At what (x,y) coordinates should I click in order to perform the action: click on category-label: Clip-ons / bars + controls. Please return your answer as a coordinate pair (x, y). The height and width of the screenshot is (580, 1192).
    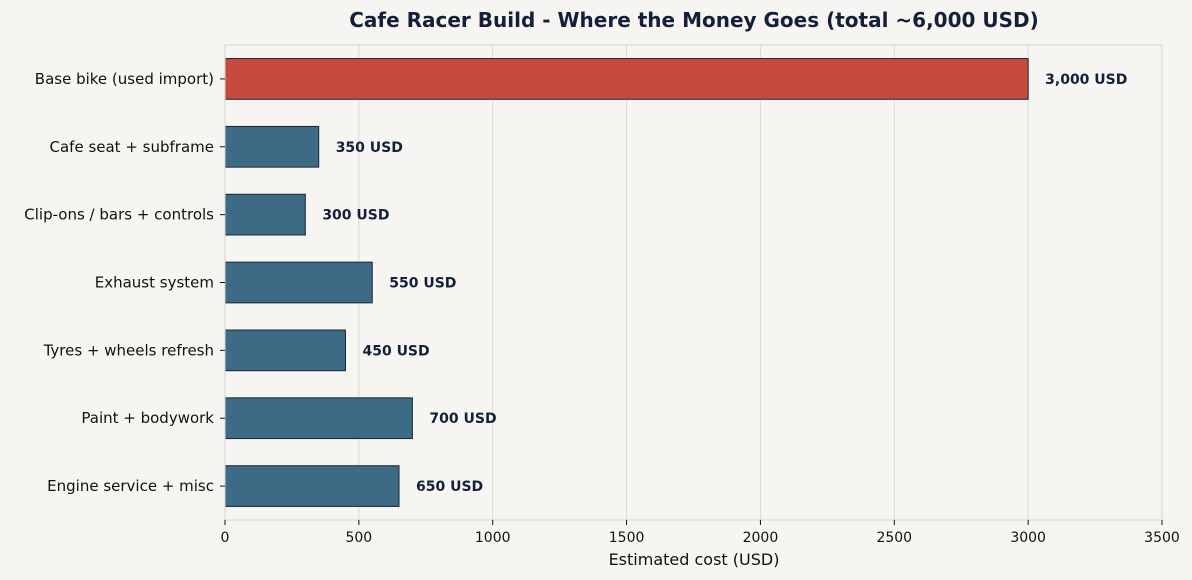
    Looking at the image, I should click on (119, 215).